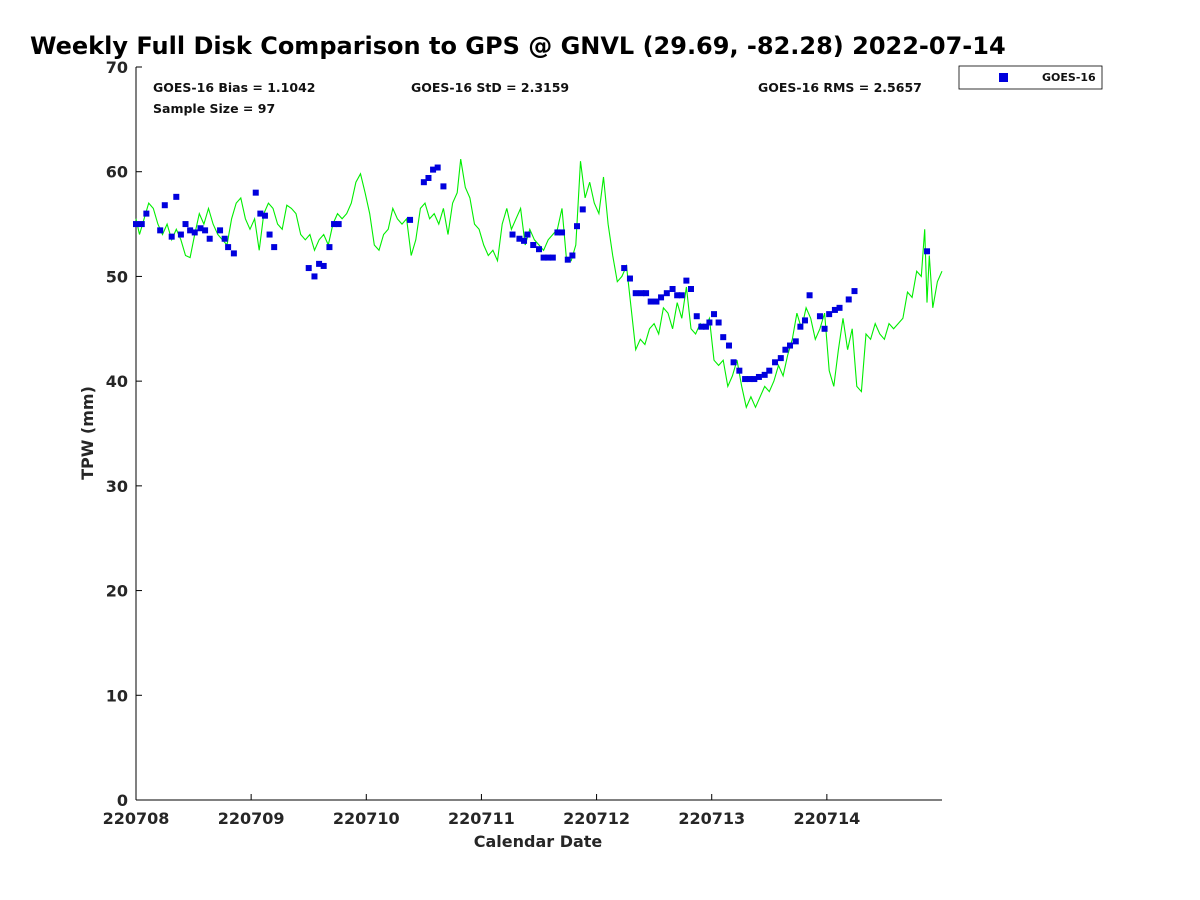  I want to click on y-tick-label: 20, so click(117, 591).